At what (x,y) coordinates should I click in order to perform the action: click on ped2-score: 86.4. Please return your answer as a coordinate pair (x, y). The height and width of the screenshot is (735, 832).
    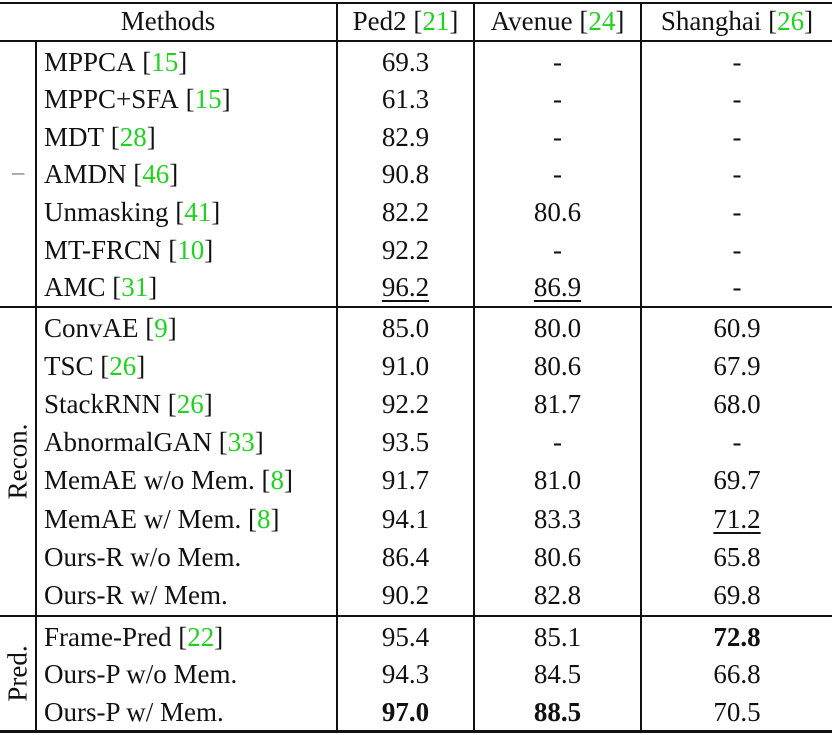
    Looking at the image, I should click on (405, 556).